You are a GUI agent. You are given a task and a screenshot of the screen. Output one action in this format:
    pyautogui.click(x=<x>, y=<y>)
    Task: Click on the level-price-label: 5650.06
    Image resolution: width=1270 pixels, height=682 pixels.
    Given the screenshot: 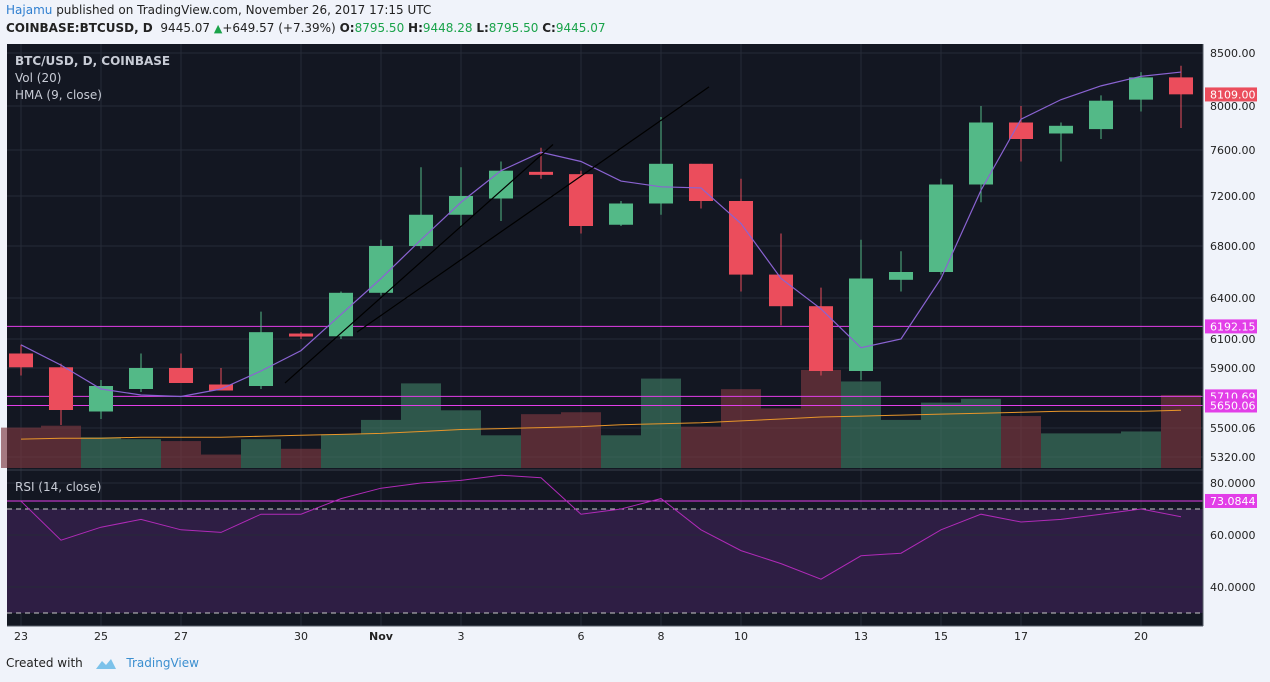 What is the action you would take?
    pyautogui.click(x=1233, y=405)
    